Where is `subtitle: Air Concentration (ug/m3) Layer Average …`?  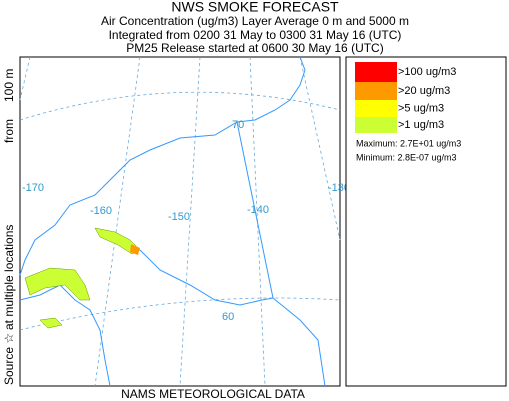
subtitle: Air Concentration (ug/m3) Layer Average … is located at coordinates (255, 21).